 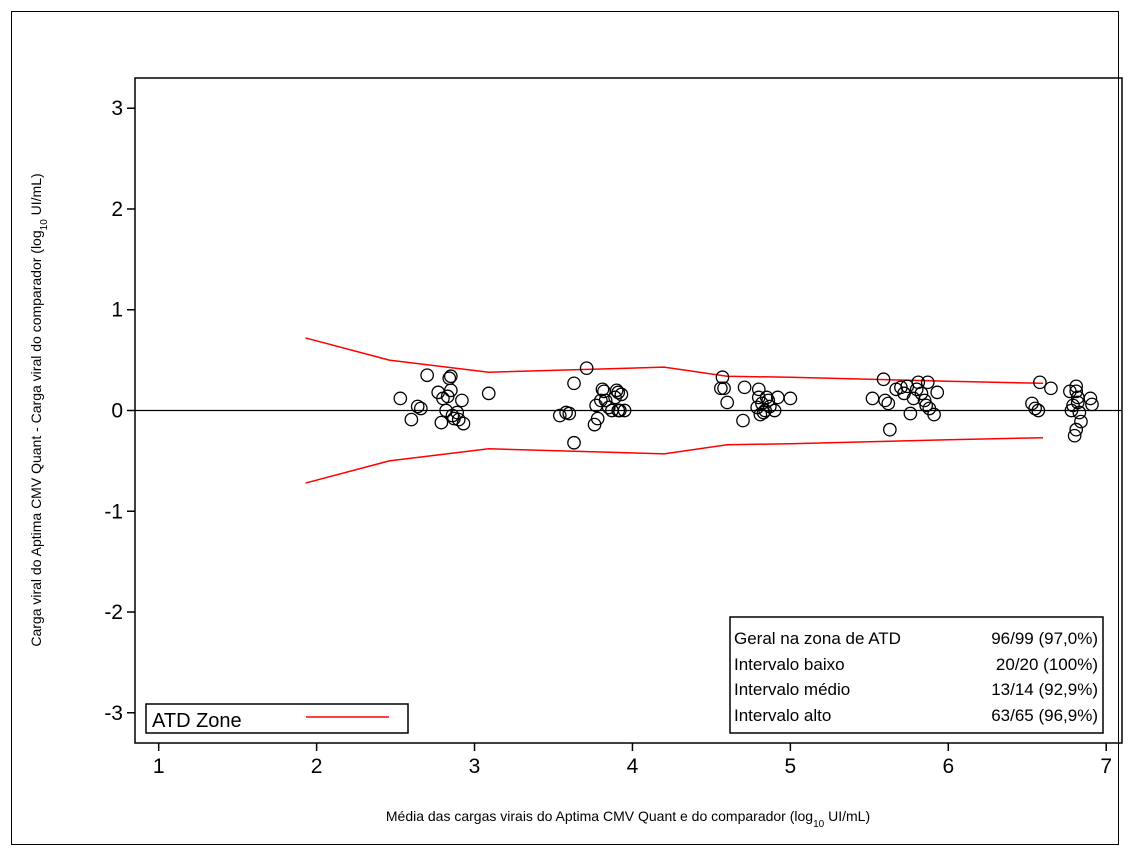 I want to click on legend: ATD Zone, so click(x=277, y=718).